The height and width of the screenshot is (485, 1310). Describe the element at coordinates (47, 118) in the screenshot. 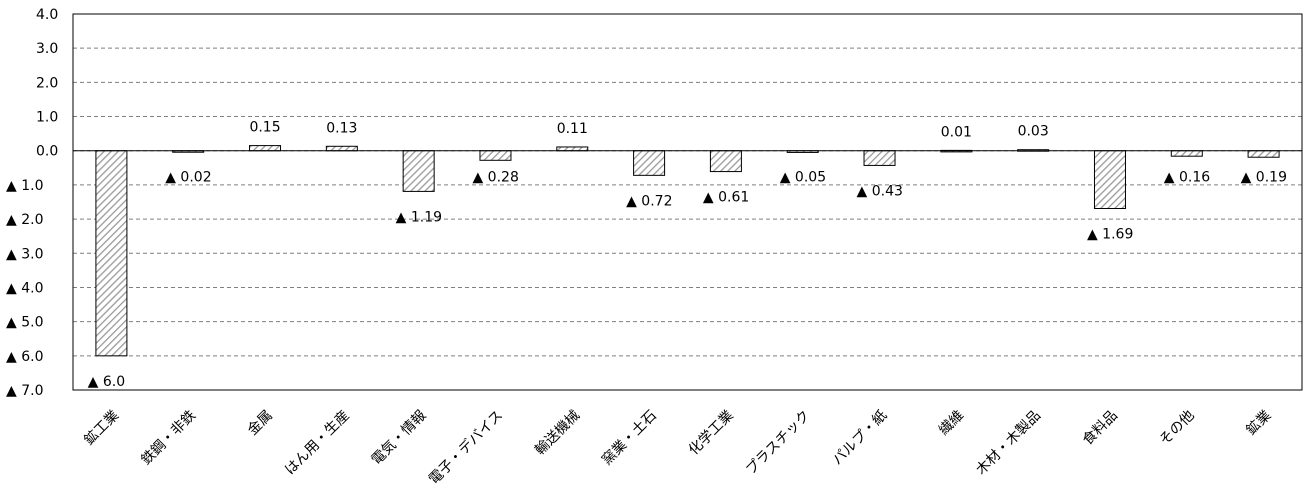

I see `y-tick-label: 1.0` at that location.